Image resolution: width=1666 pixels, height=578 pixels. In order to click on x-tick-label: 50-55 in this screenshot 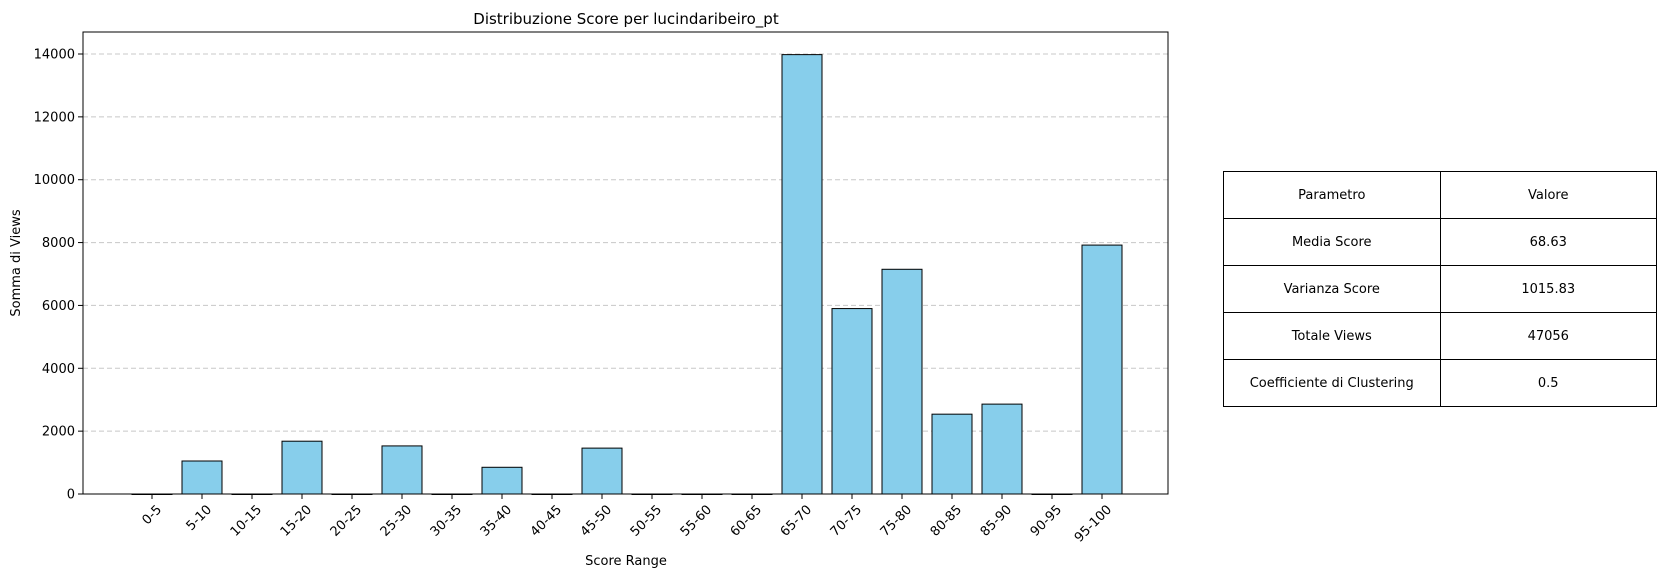, I will do `click(646, 520)`.